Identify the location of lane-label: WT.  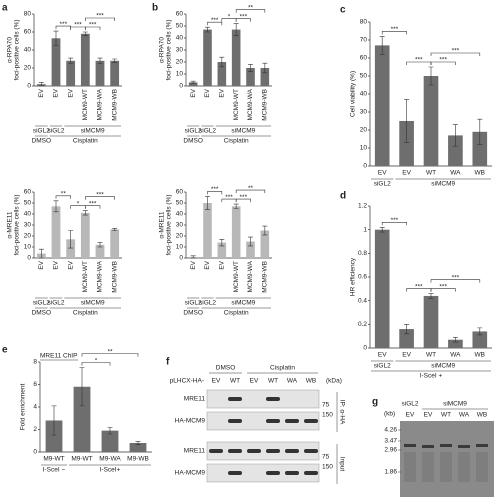
(446, 415).